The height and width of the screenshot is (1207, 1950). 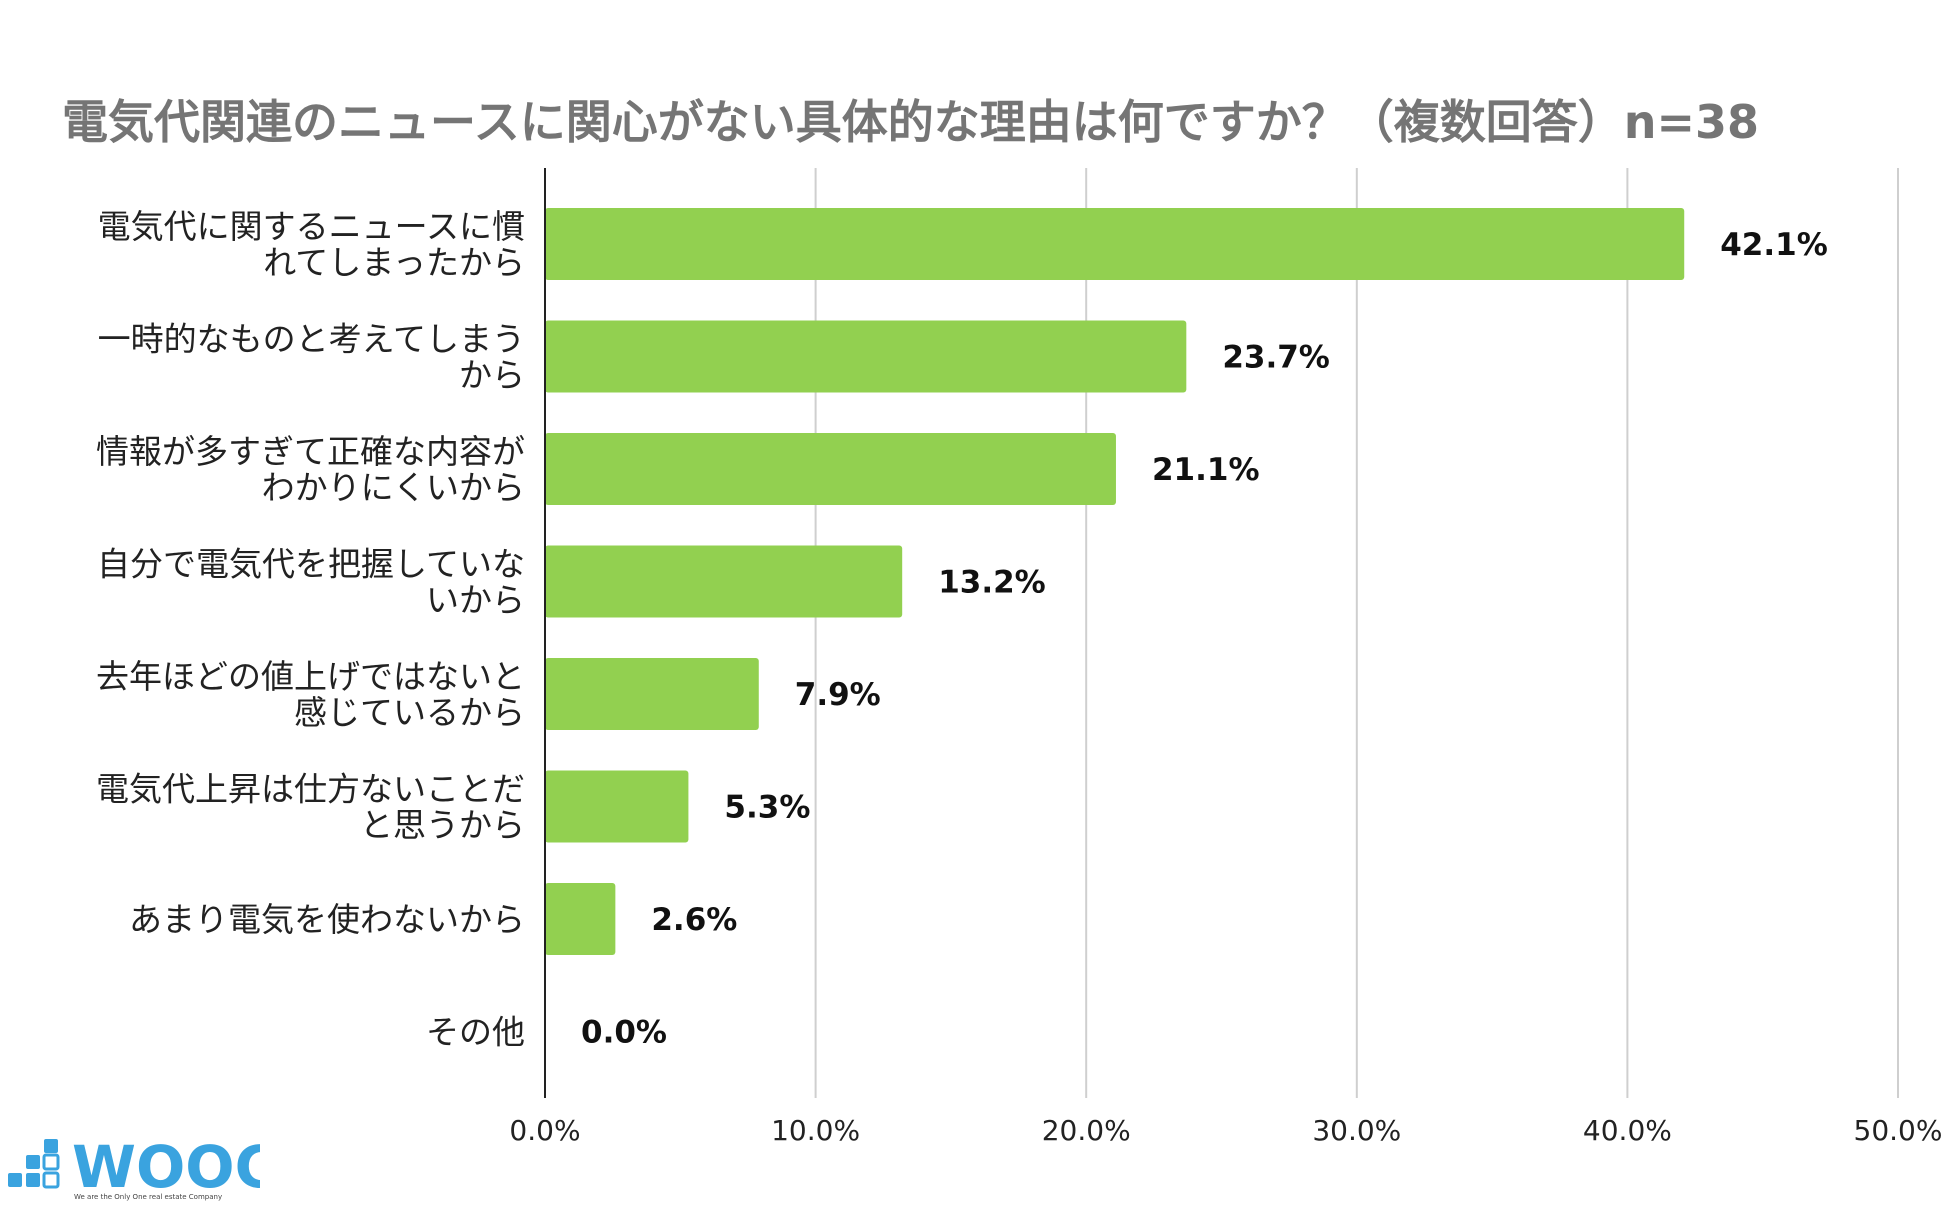 I want to click on bar-value-label: 21.1%, so click(x=1206, y=470).